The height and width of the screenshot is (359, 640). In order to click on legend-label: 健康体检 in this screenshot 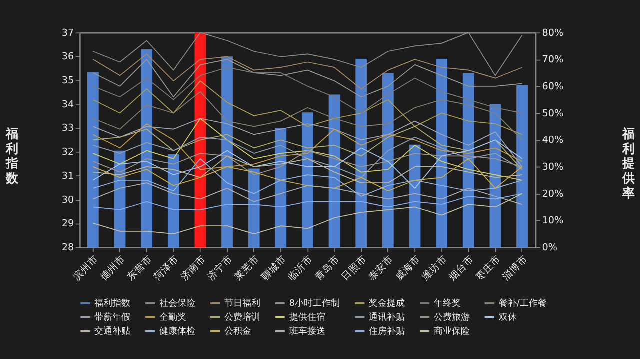, I will do `click(178, 331)`.